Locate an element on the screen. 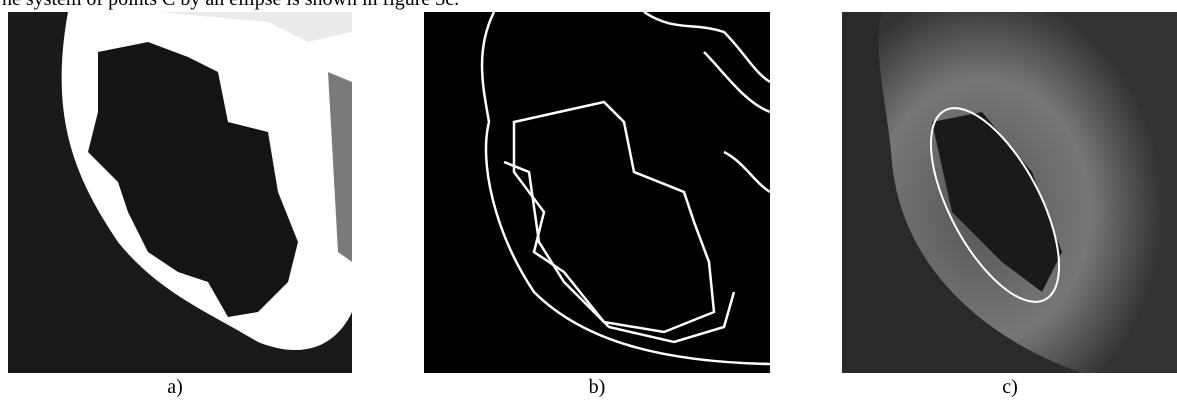  caption: c) is located at coordinates (1010, 387).